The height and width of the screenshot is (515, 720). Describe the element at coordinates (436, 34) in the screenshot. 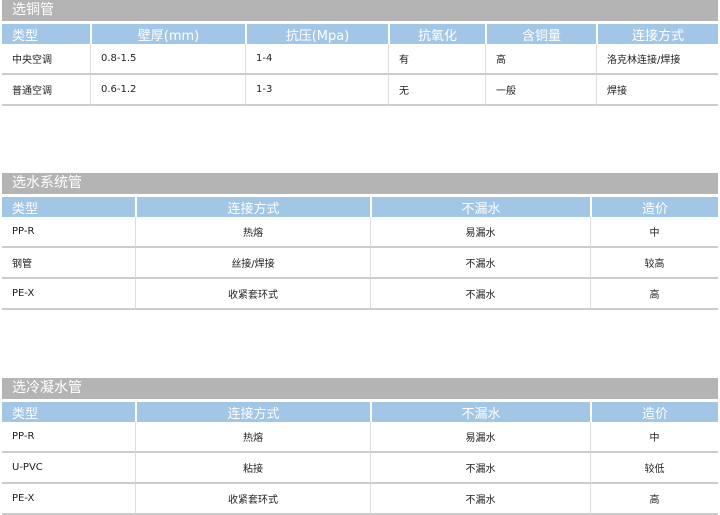

I see `header-cell: 抗氧化` at that location.